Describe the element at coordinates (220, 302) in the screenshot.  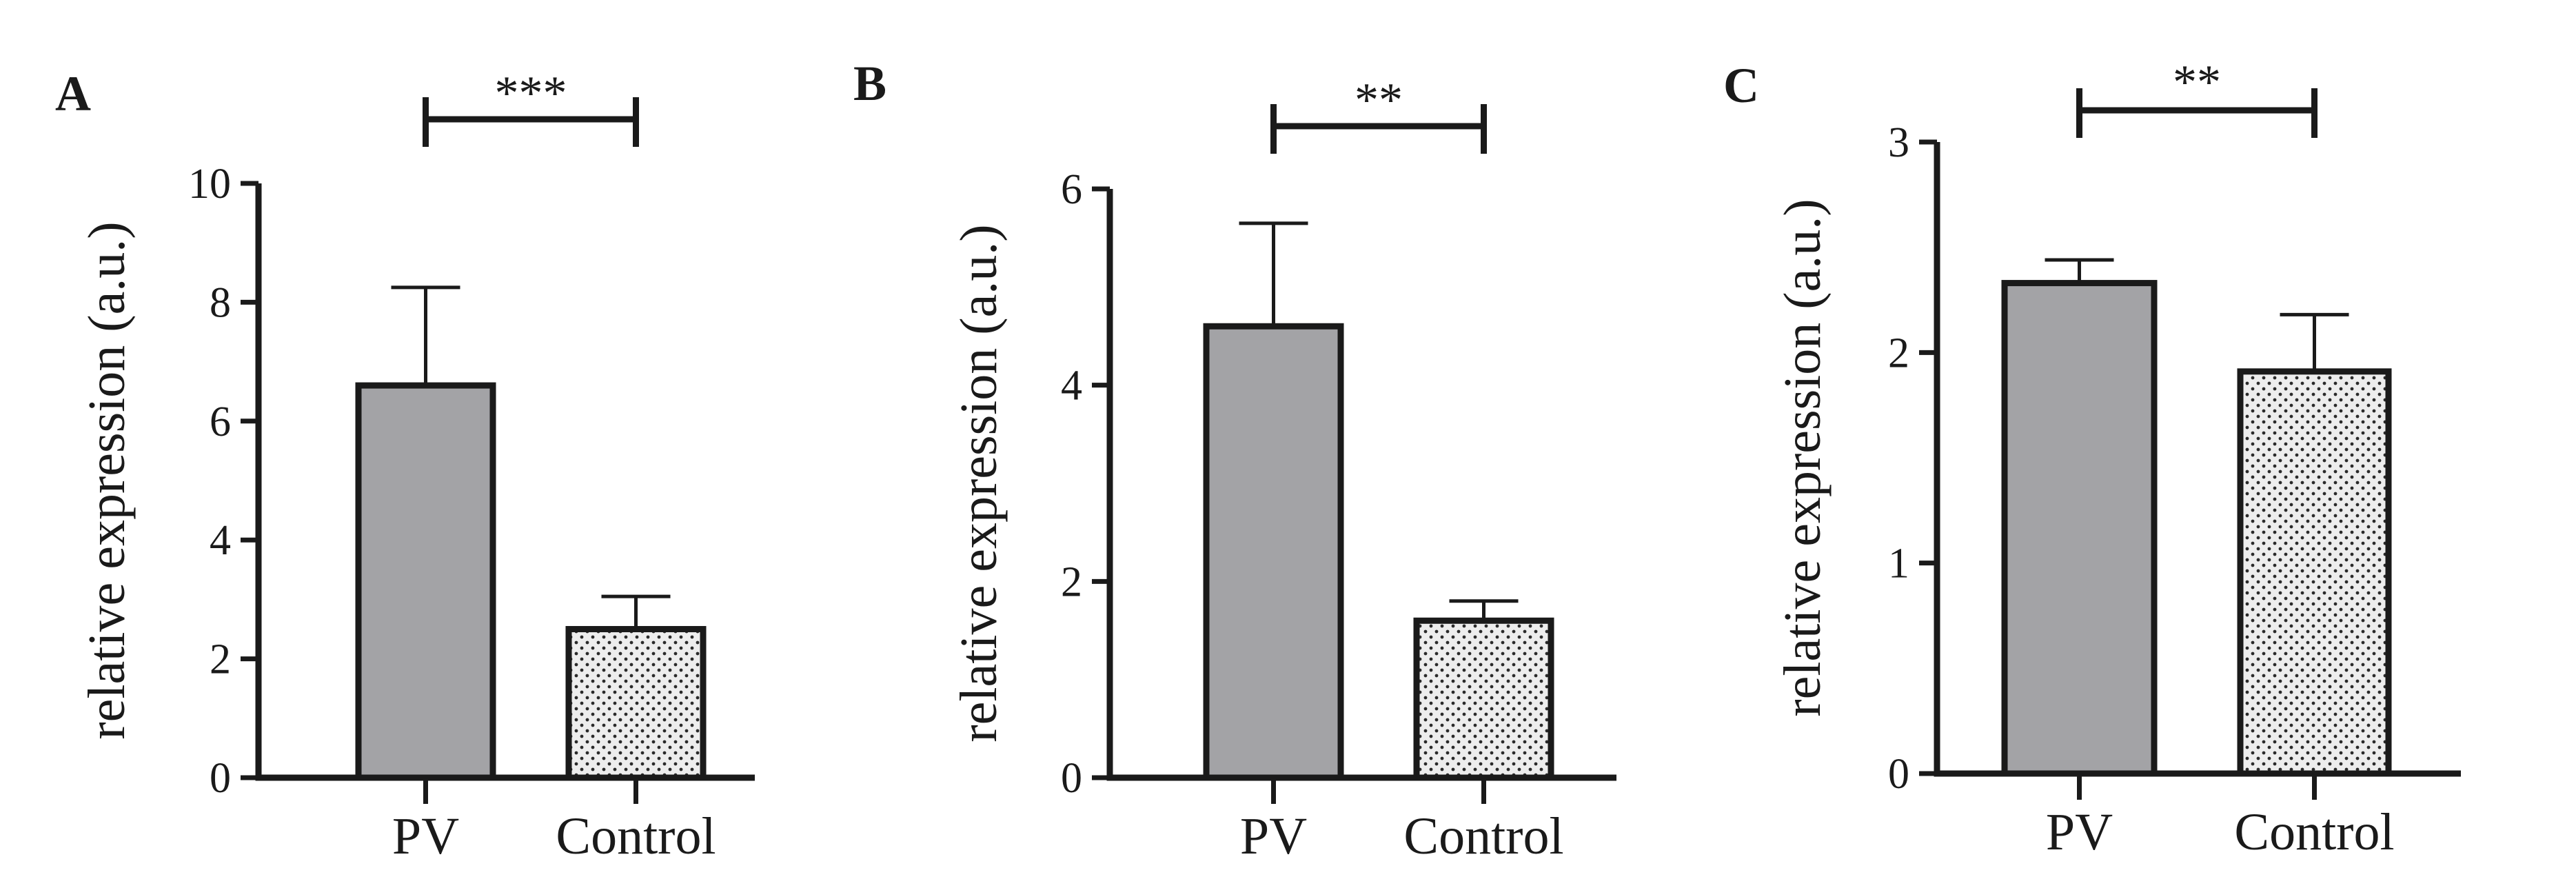
I see `y-tick-label: 8` at that location.